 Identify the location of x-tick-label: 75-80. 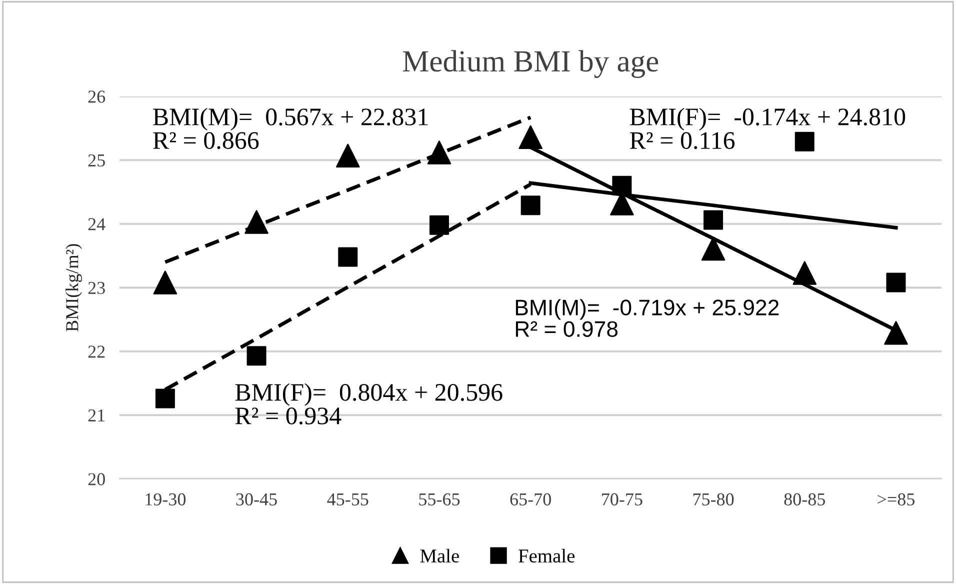
(713, 499).